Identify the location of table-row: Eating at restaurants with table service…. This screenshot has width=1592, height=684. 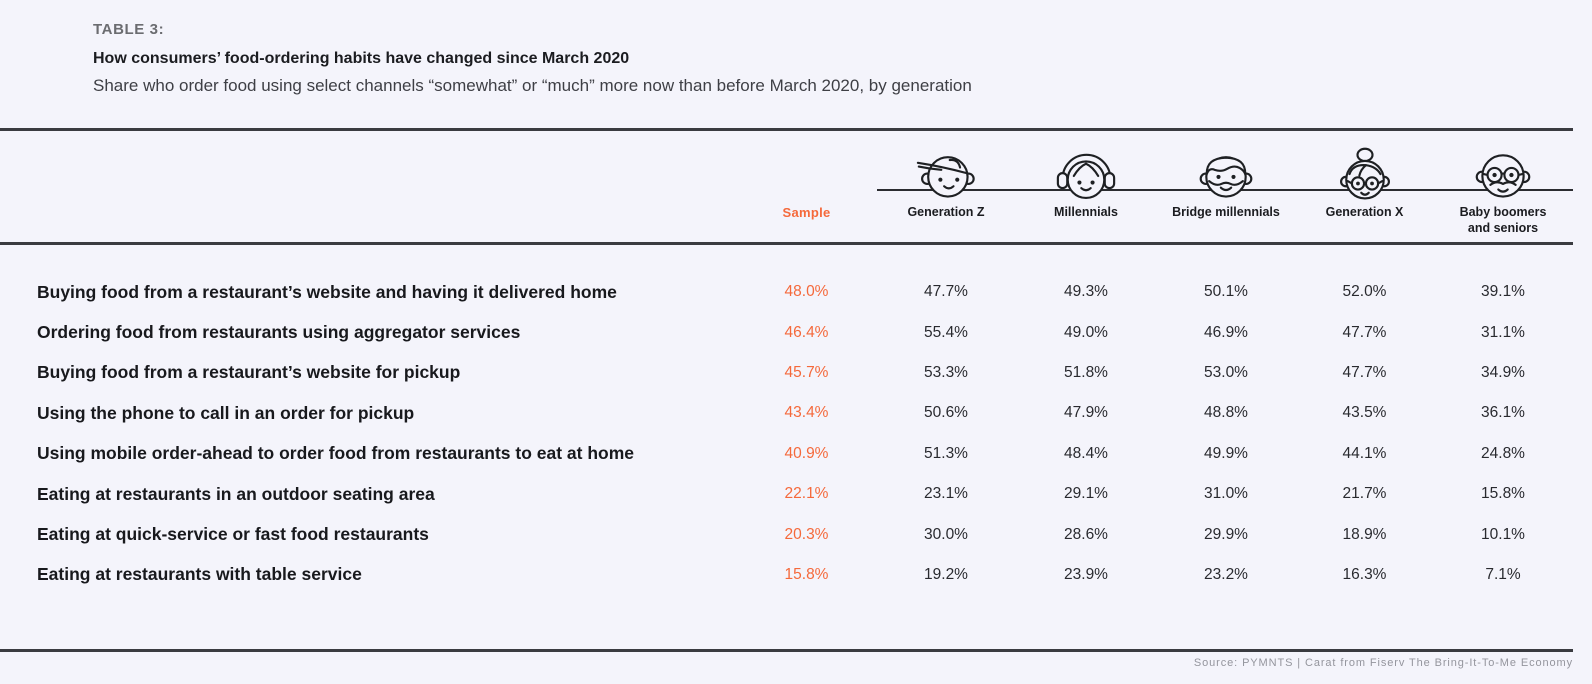
(786, 575).